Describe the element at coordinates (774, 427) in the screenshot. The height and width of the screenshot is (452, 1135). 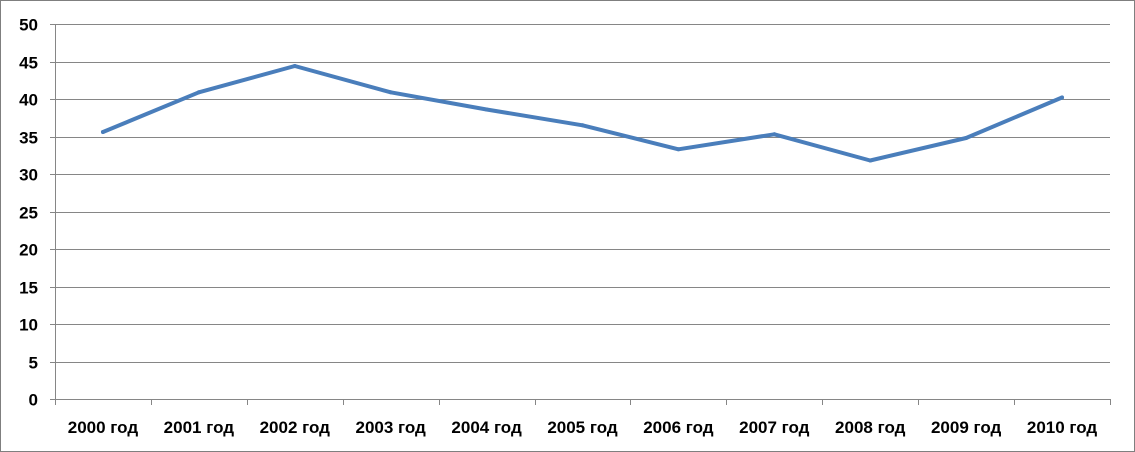
I see `x-tick-label: 2007 год` at that location.